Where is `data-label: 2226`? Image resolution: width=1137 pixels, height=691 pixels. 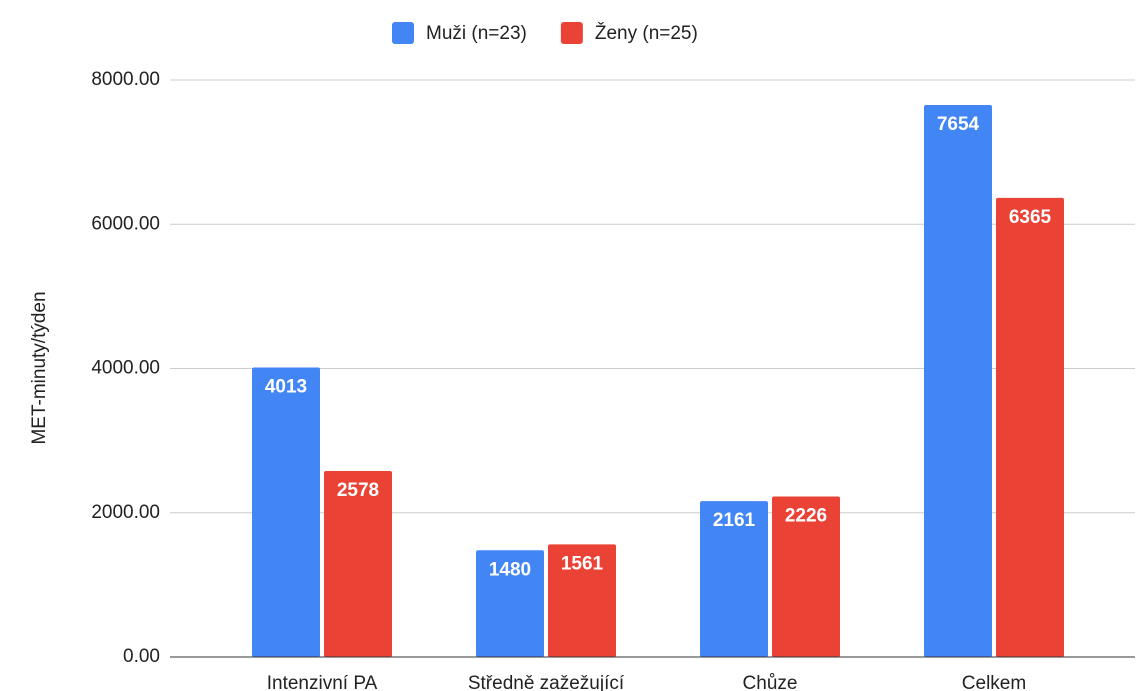
data-label: 2226 is located at coordinates (806, 515).